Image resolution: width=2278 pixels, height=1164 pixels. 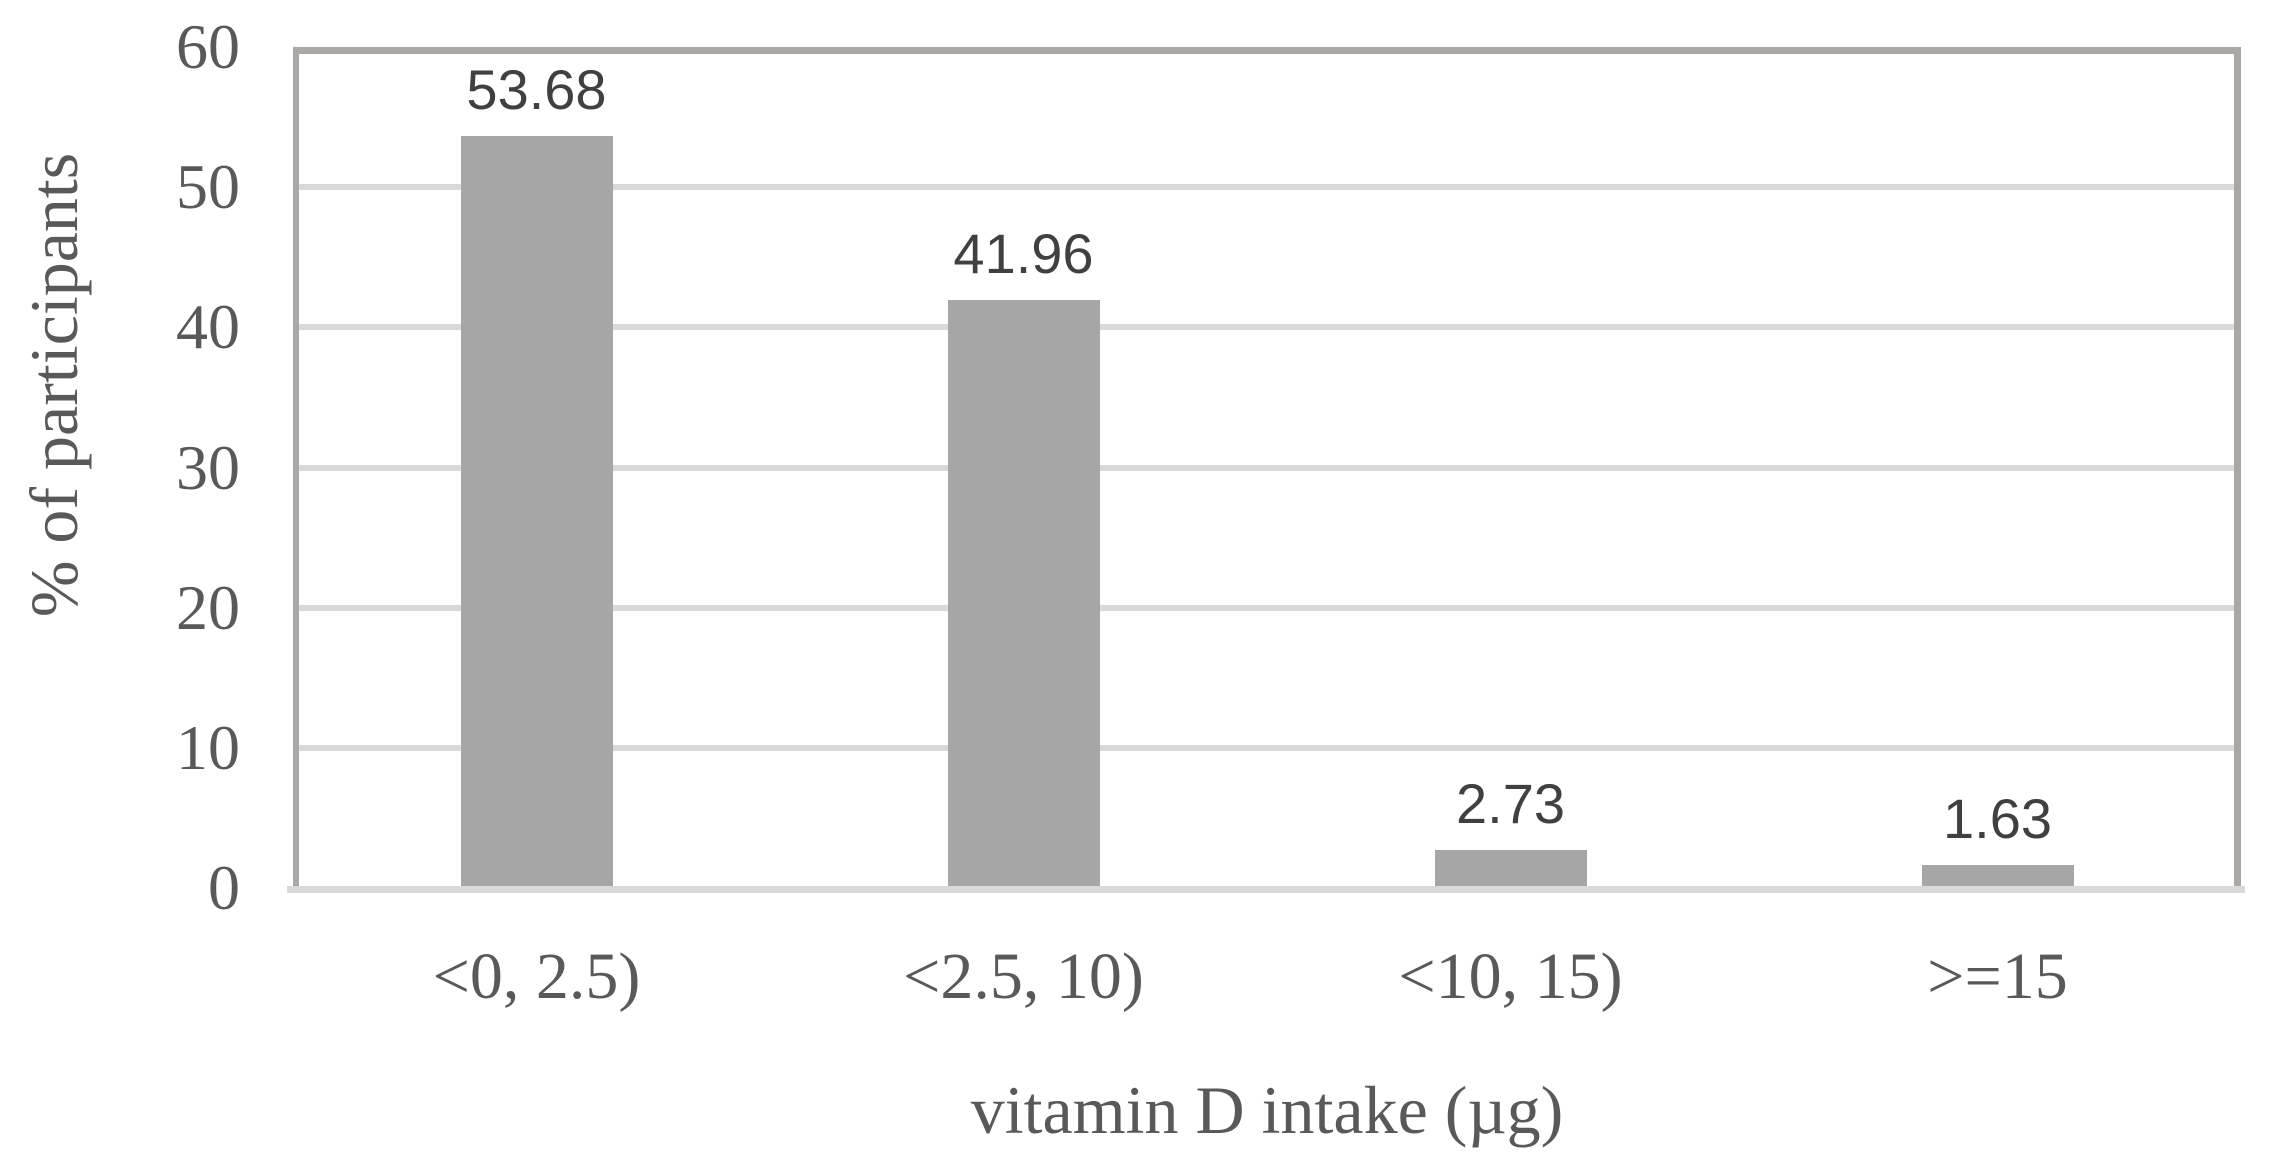 What do you see at coordinates (120, 467) in the screenshot?
I see `y-axis-tick-labels: 0 10 20 30 40 50 60` at bounding box center [120, 467].